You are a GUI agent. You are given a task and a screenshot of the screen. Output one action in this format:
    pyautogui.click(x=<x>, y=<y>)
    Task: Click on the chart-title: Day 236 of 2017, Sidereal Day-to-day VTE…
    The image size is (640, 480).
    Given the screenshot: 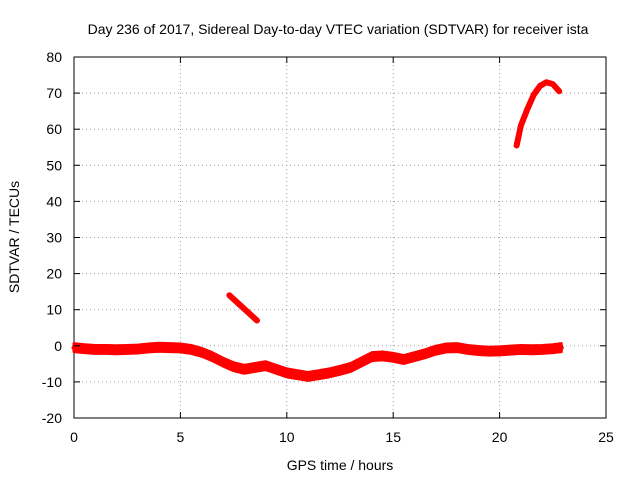 What is the action you would take?
    pyautogui.click(x=338, y=29)
    